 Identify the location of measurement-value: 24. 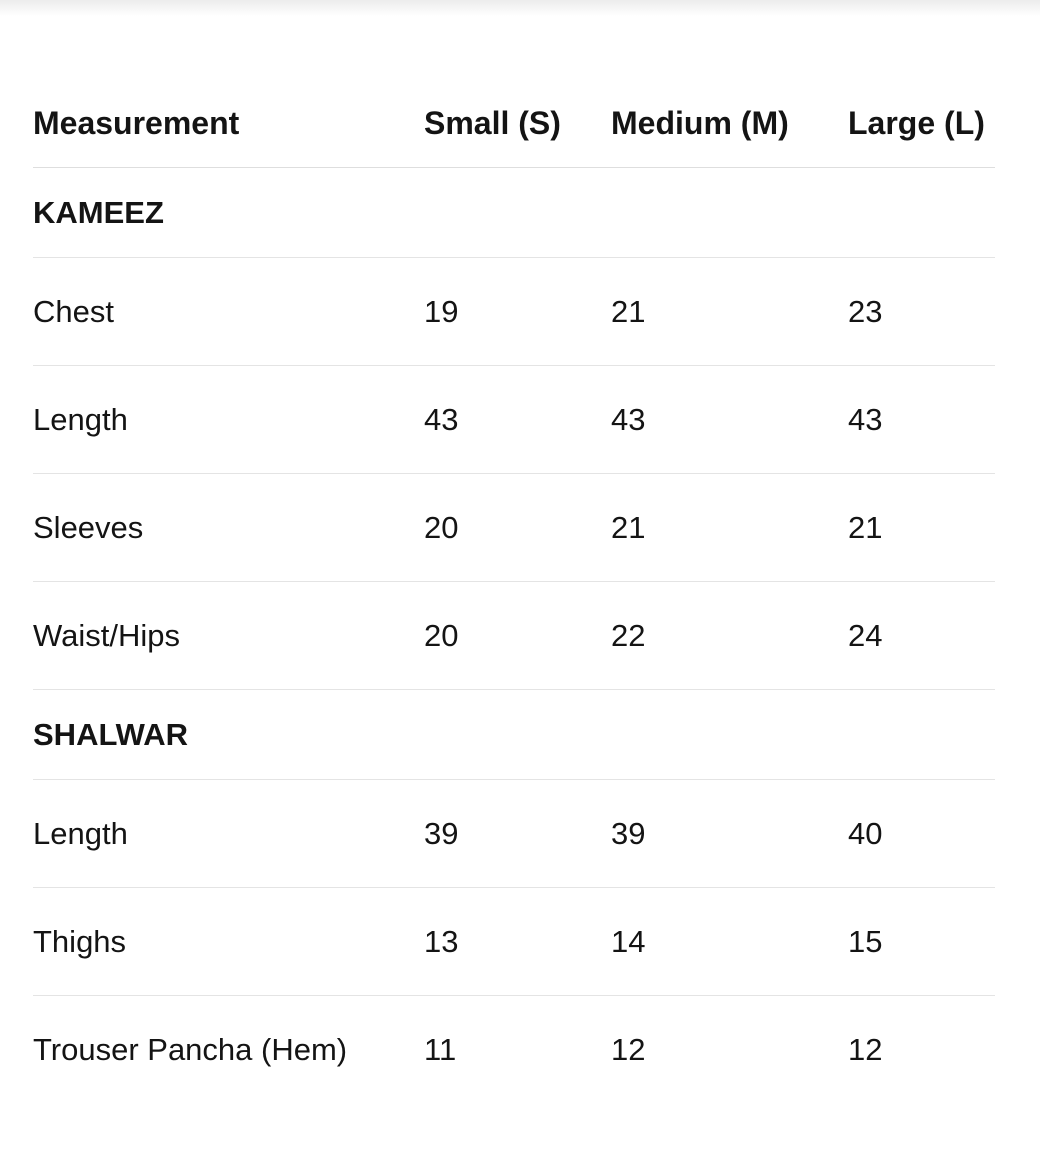
(921, 635).